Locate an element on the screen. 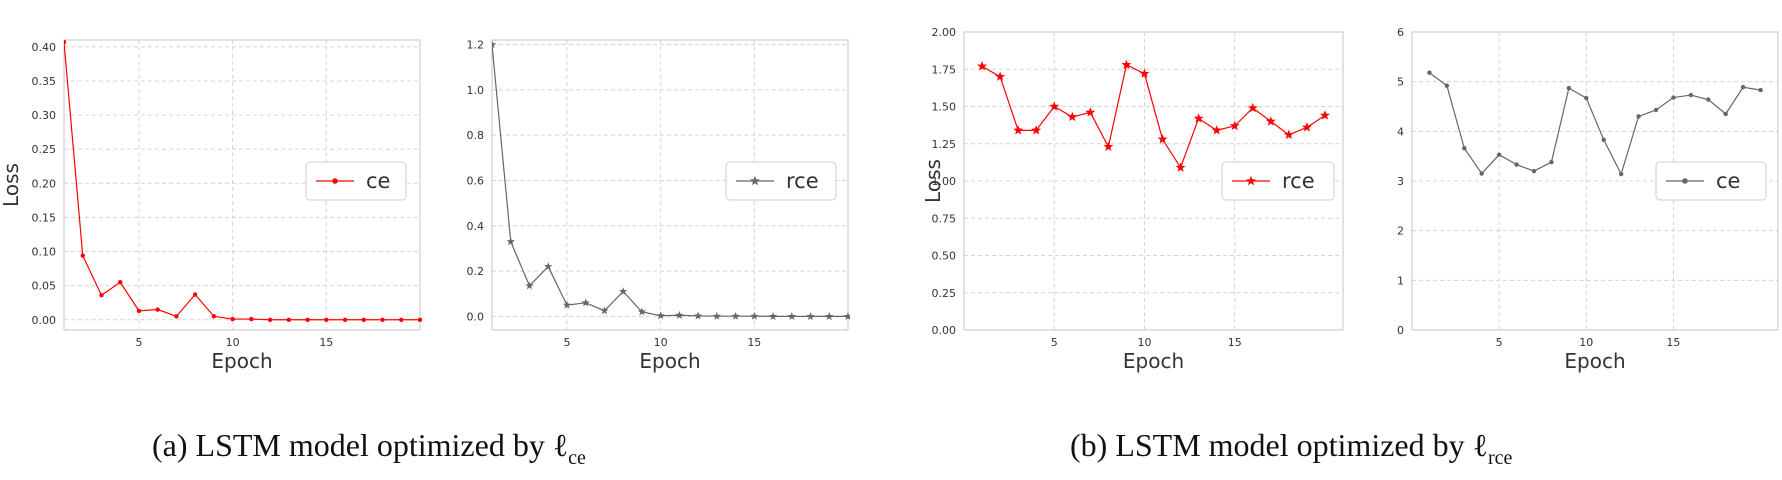 Image resolution: width=1782 pixels, height=480 pixels. caption-b-text: (b) LSTM model optimized by ℓ is located at coordinates (1279, 445).